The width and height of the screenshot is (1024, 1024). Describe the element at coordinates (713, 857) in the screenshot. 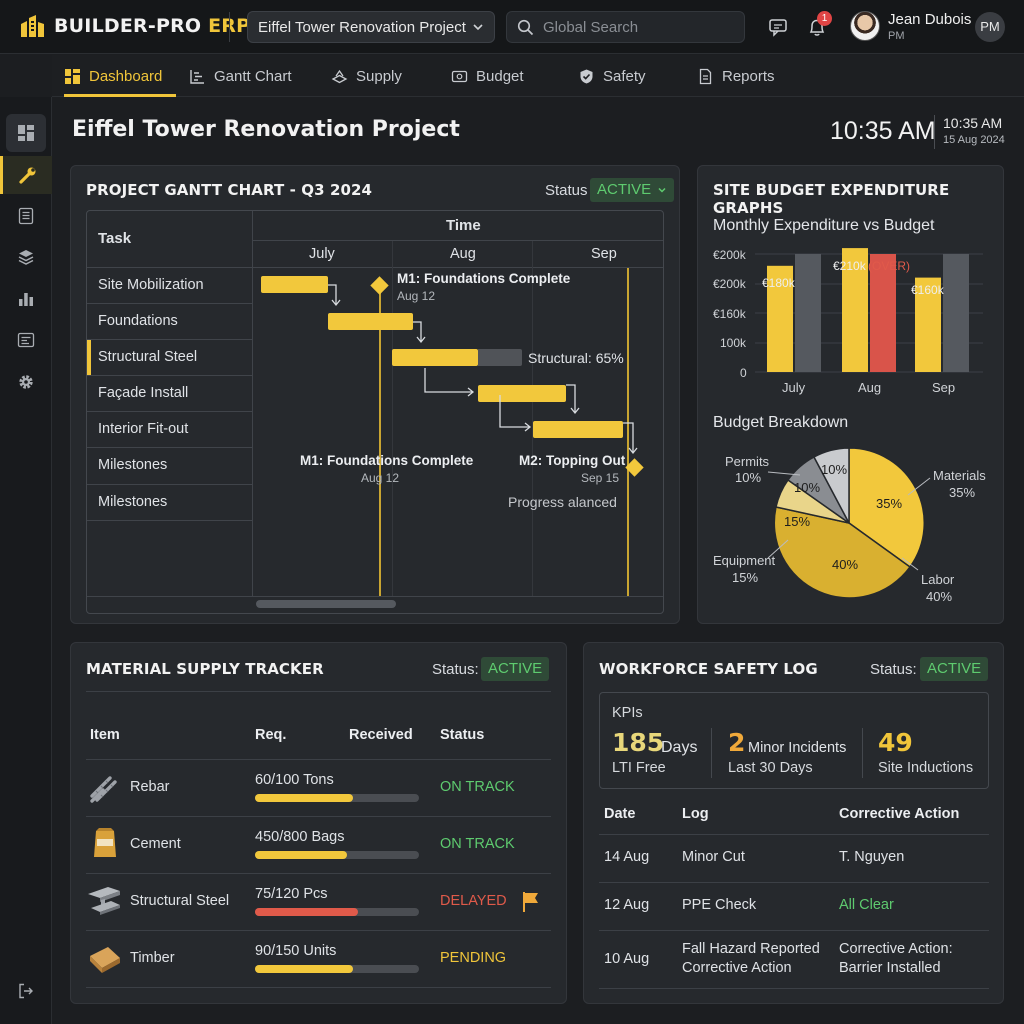

I see `log-entry: Minor Cut` at that location.